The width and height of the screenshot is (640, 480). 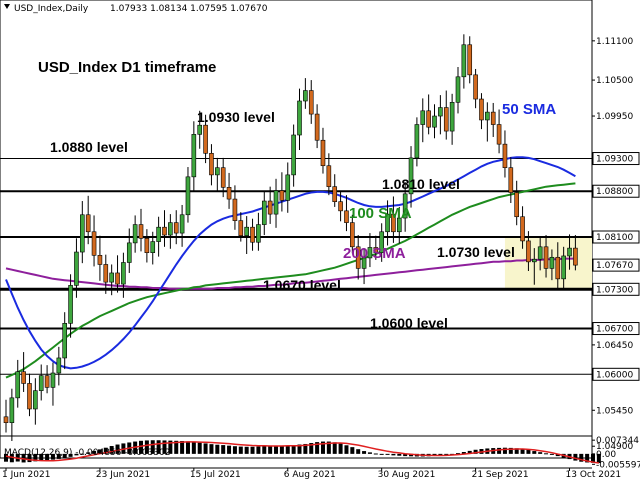 I want to click on level-label-1.0810: 1.0810 level, so click(x=421, y=184).